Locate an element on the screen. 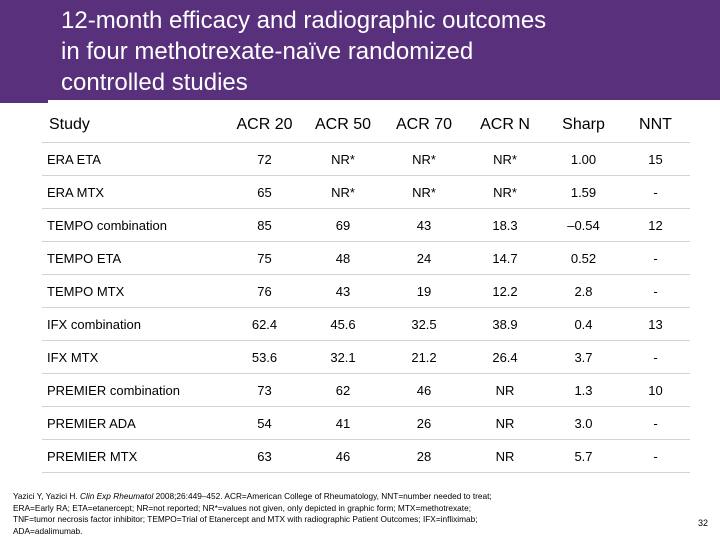 This screenshot has width=720, height=540. study-name-cell: TEMPO combination is located at coordinates (134, 225).